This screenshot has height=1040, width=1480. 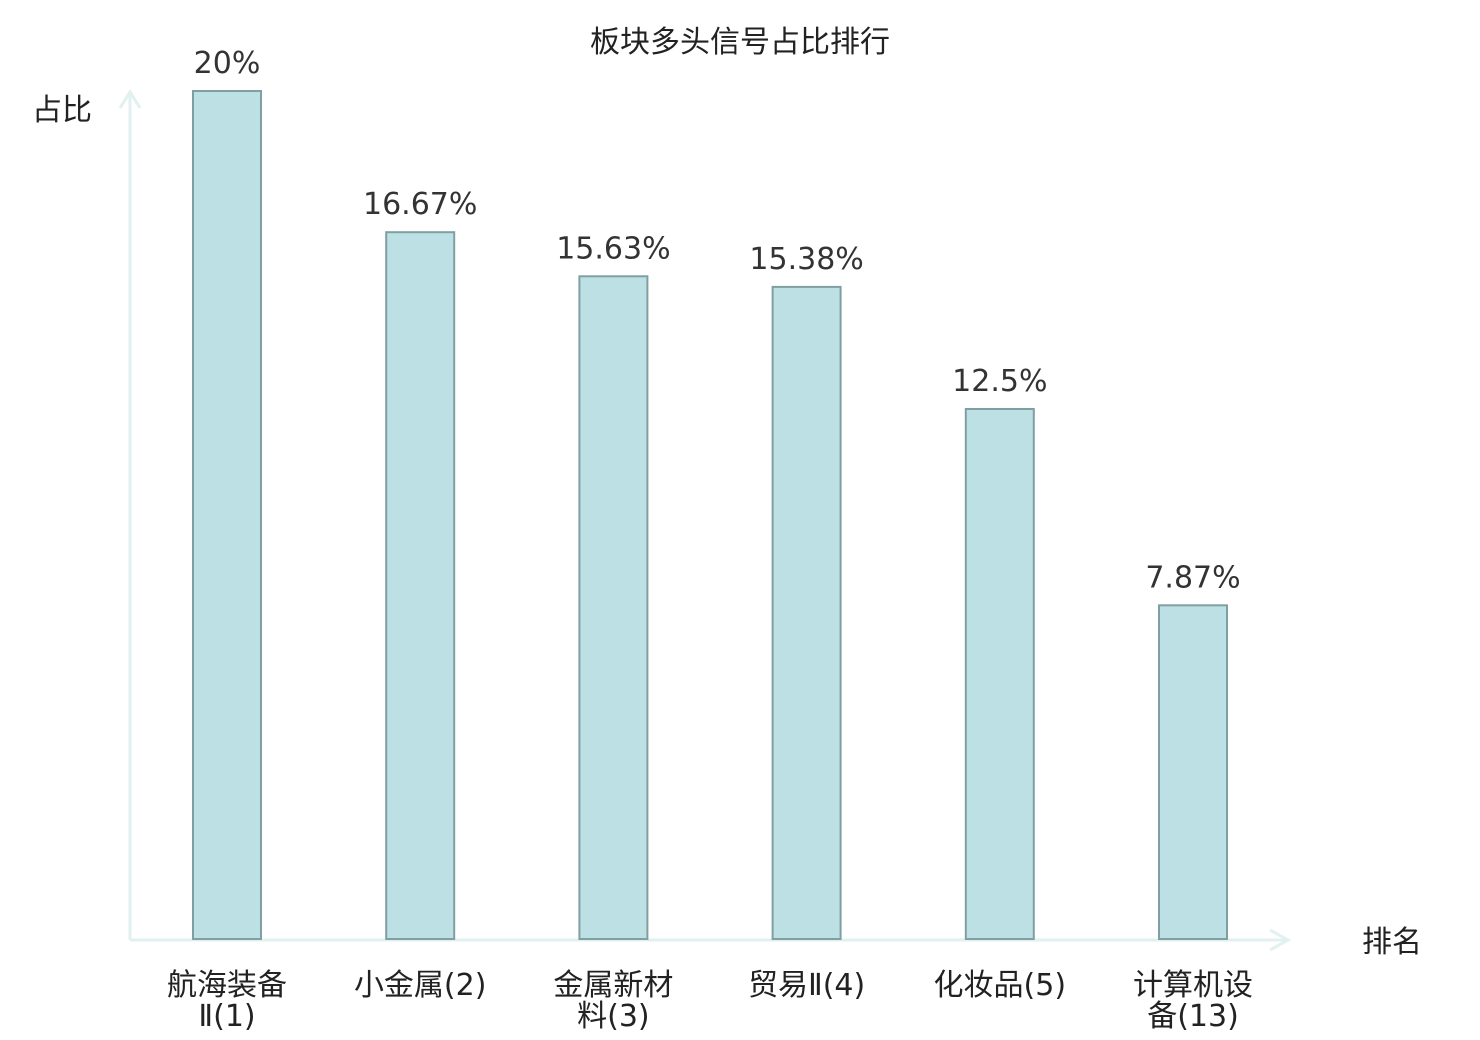 What do you see at coordinates (740, 42) in the screenshot?
I see `chart-title: 板块多头信号占比排行` at bounding box center [740, 42].